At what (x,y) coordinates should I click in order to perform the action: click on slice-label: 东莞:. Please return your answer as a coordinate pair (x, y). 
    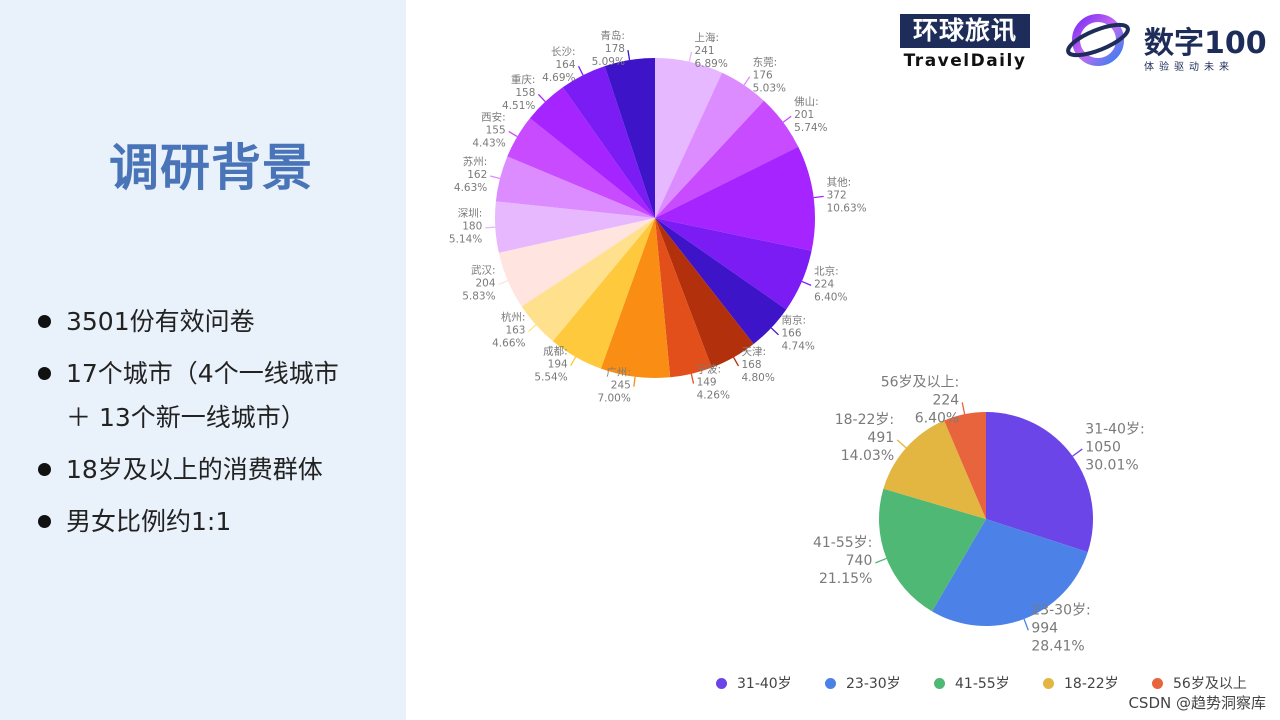
    Looking at the image, I should click on (765, 62).